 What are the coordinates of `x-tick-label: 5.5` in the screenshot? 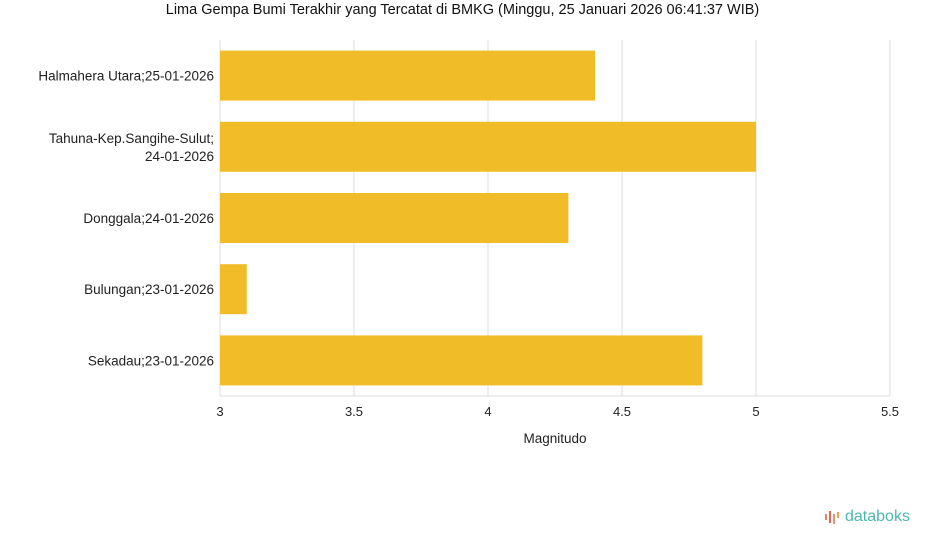 It's located at (890, 411).